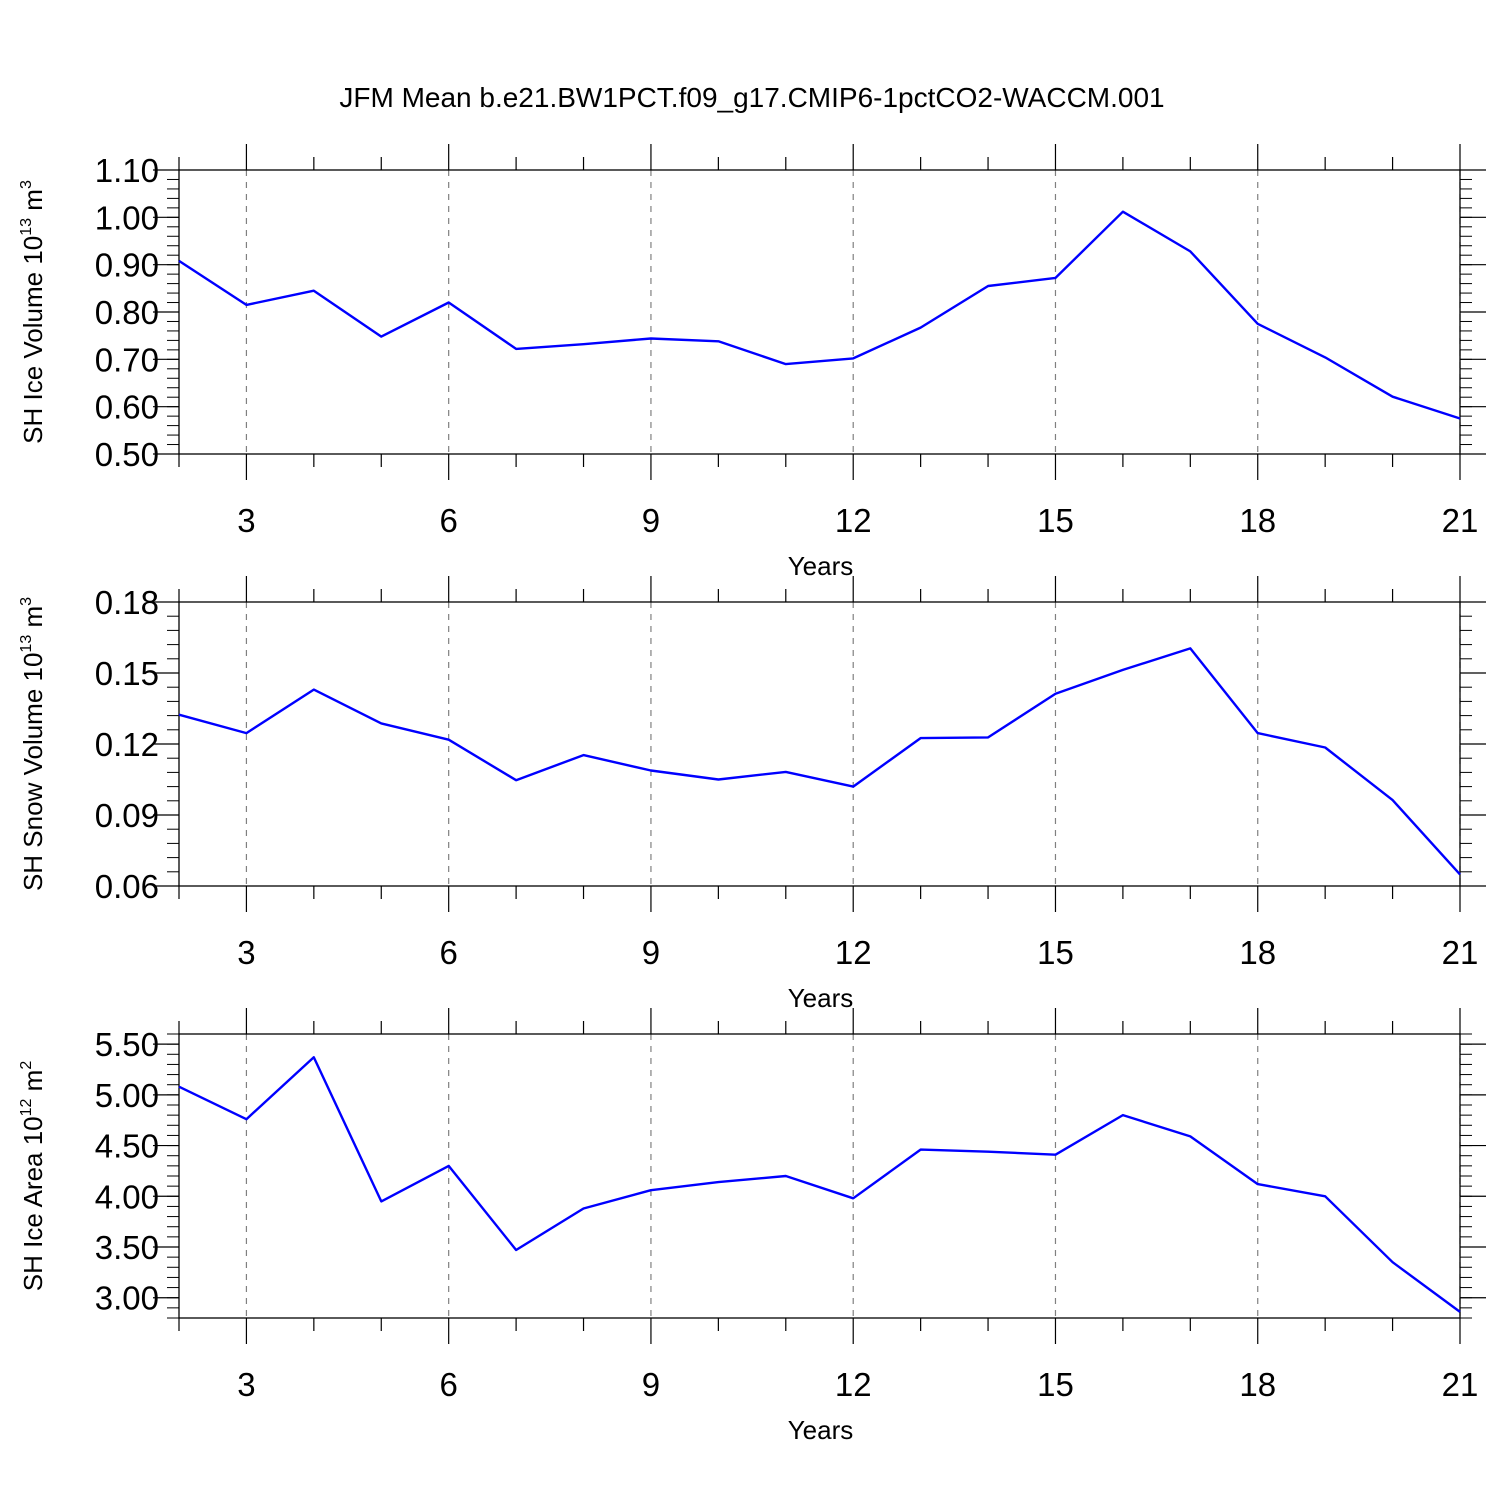  I want to click on y-tick-label: 1.10, so click(127, 170).